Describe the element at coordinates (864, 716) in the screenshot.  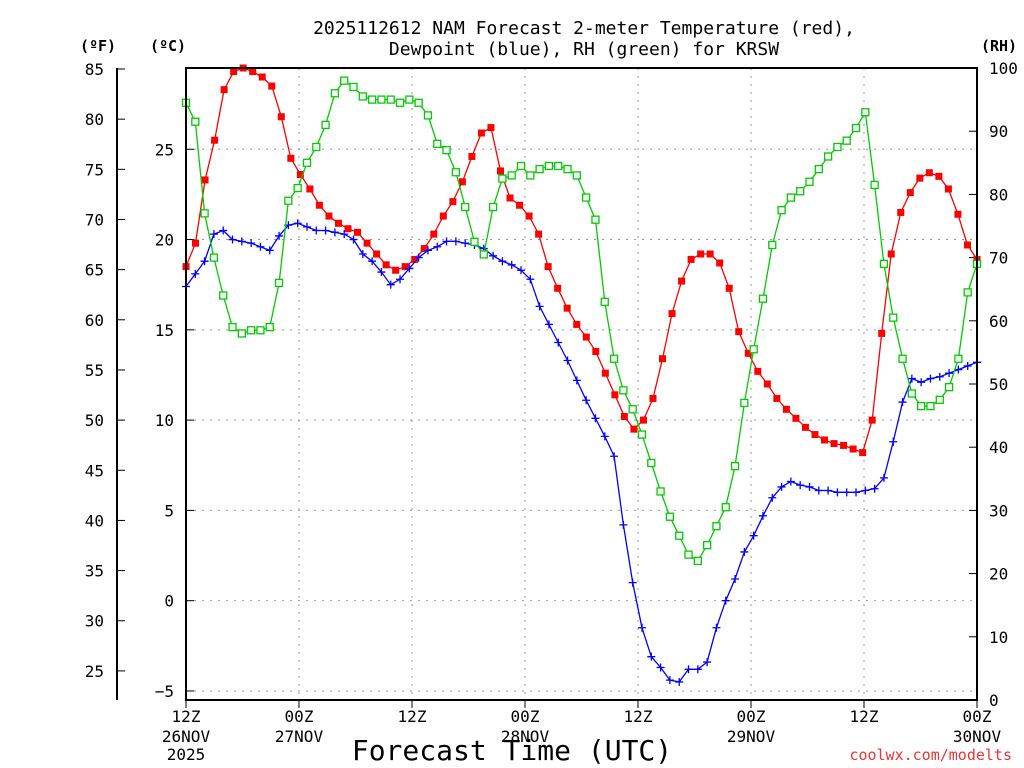
I see `time-tick-label: 12Z` at that location.